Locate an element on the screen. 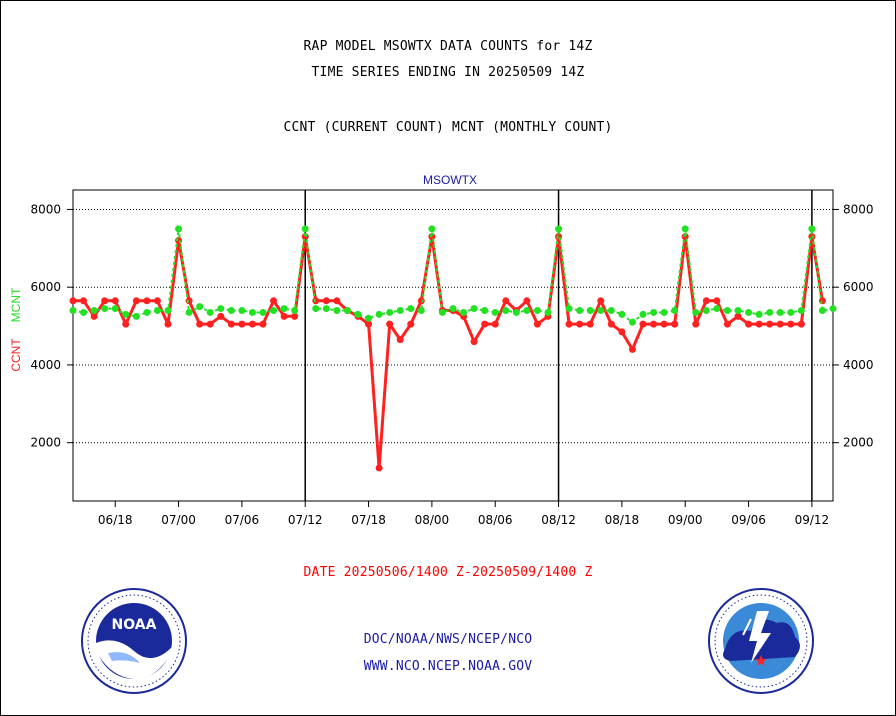 This screenshot has height=716, width=896. x-tick-label: 07/18 is located at coordinates (368, 520).